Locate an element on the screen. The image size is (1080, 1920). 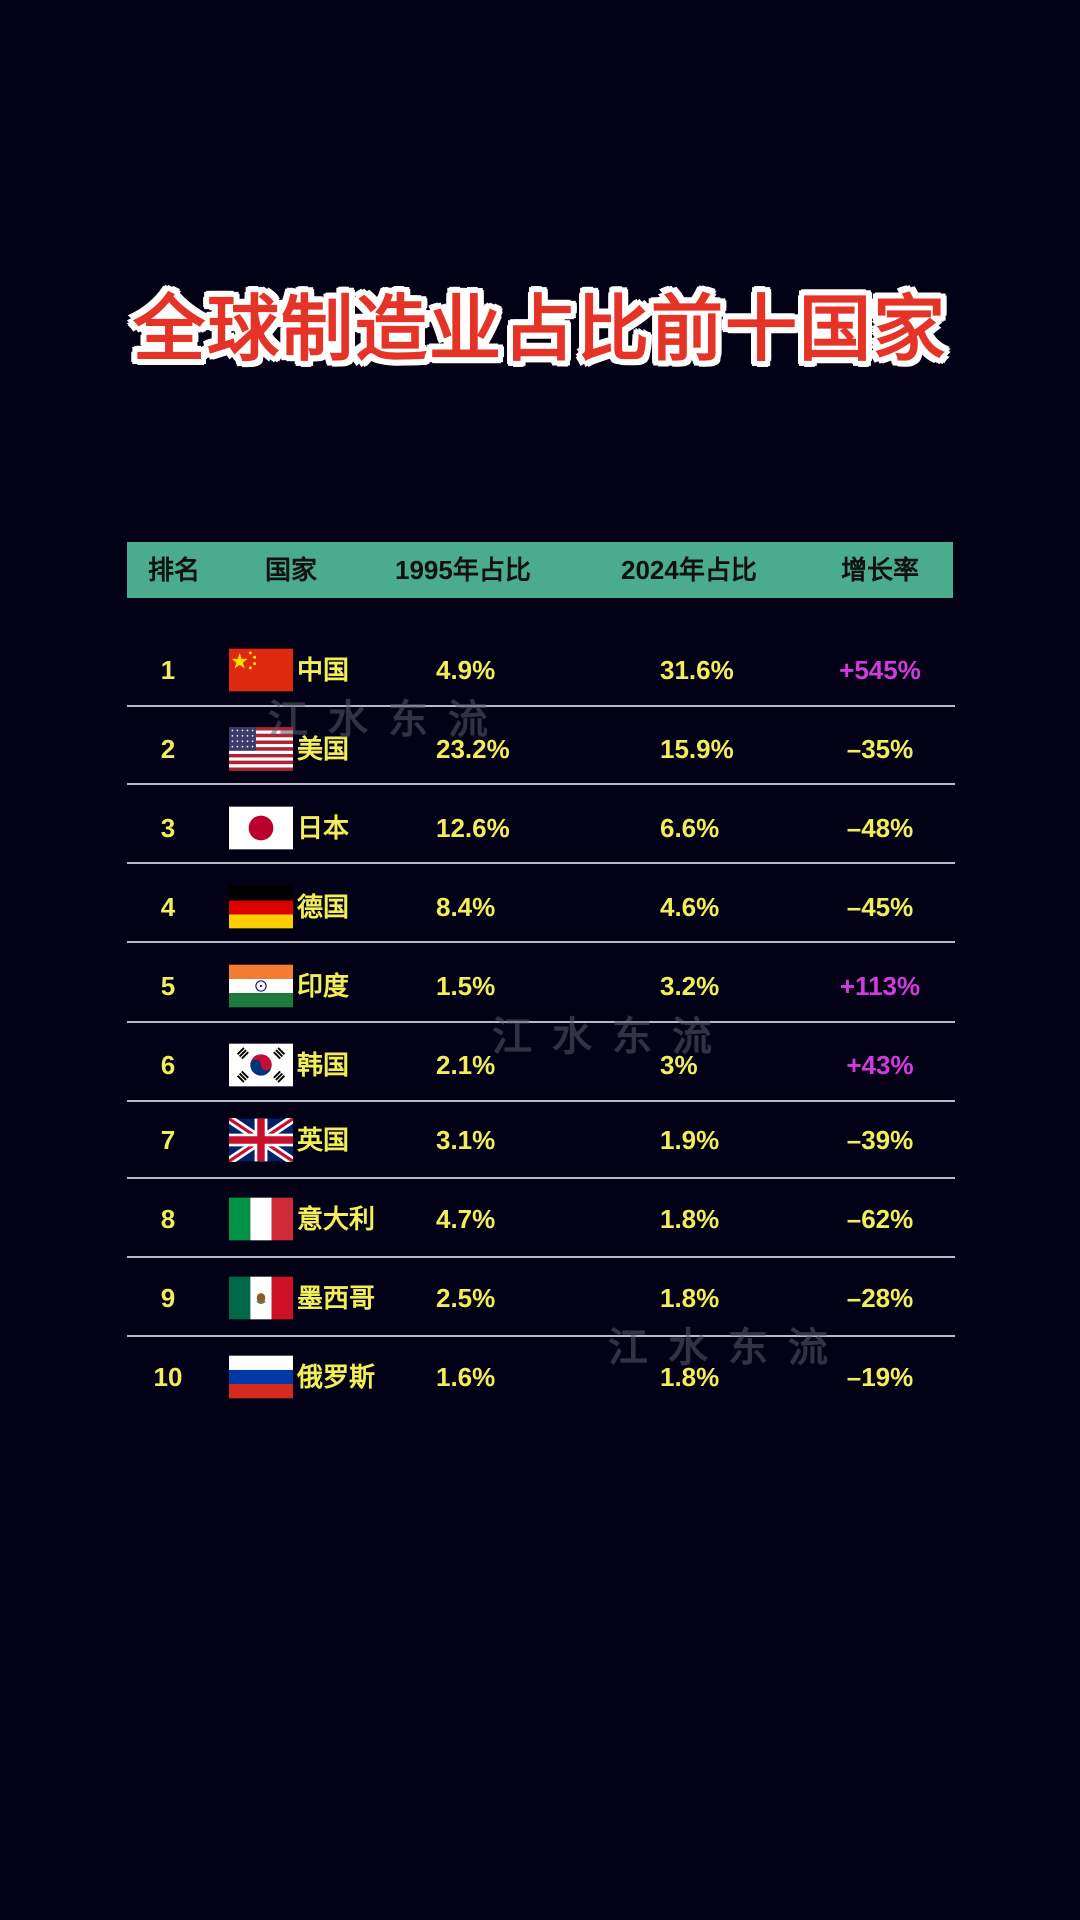
uk-flag-icon is located at coordinates (261, 1140).